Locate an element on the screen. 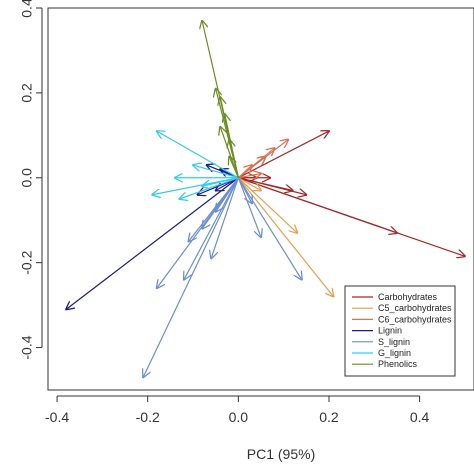  legend-label-c6-carbohydrates: C6_carbohydrates is located at coordinates (415, 319).